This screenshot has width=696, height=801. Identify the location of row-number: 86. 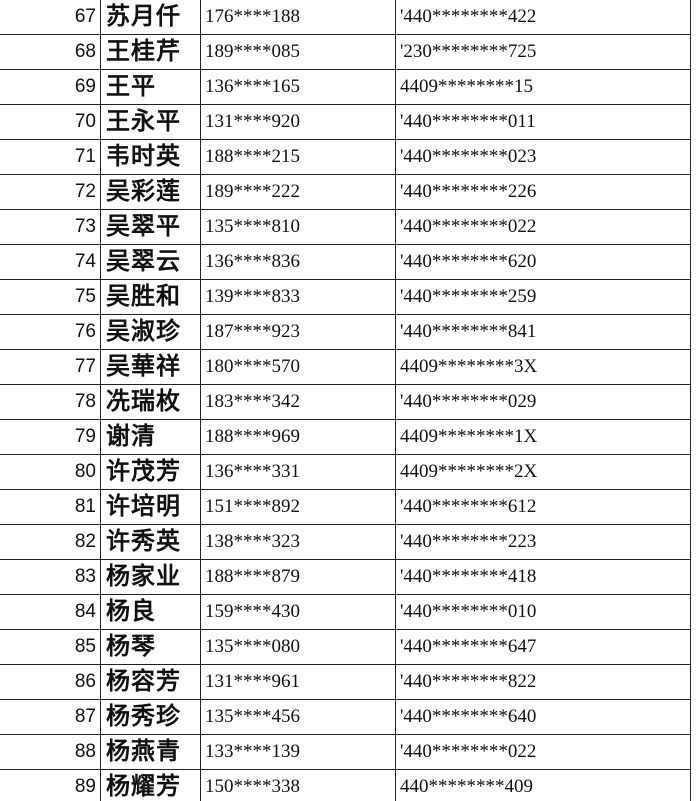
(50, 682).